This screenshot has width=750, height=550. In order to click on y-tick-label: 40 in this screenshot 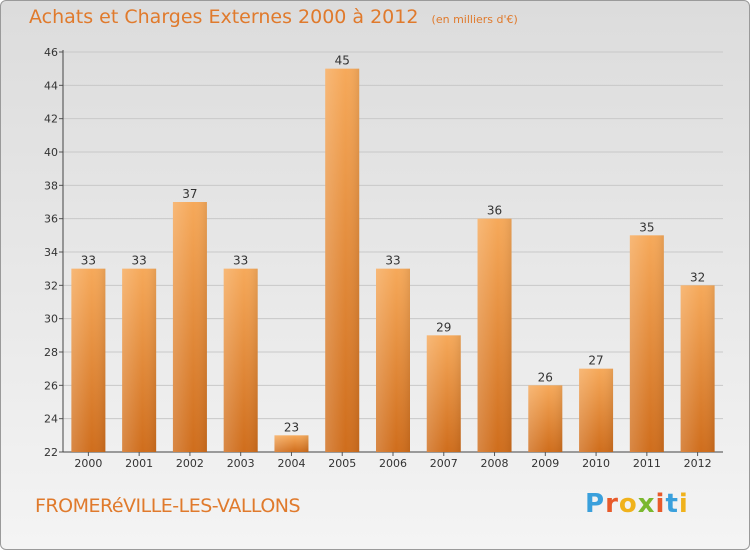, I will do `click(51, 152)`.